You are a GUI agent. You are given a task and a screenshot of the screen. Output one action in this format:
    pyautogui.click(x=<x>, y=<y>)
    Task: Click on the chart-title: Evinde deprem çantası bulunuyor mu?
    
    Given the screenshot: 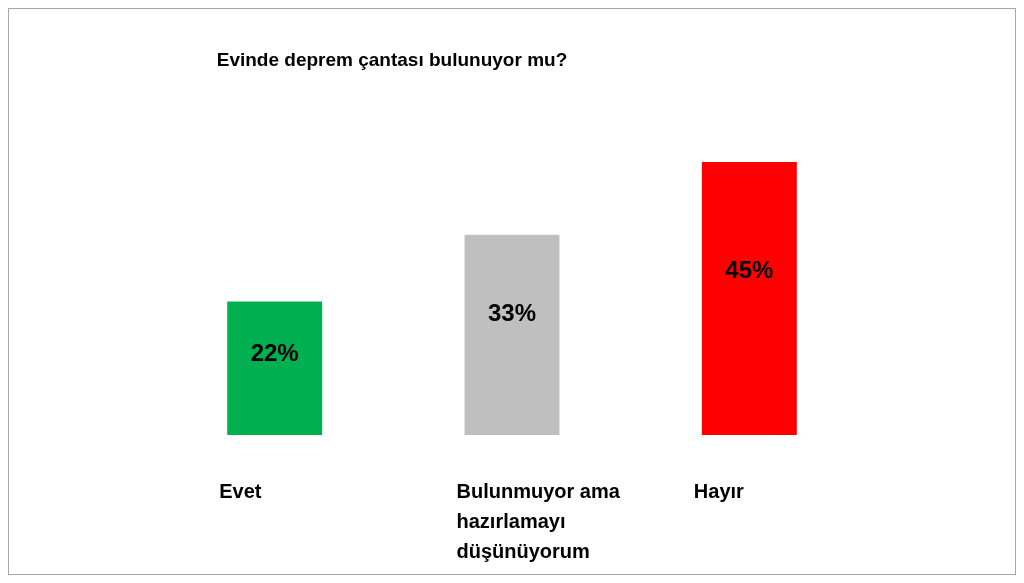 What is the action you would take?
    pyautogui.click(x=392, y=59)
    